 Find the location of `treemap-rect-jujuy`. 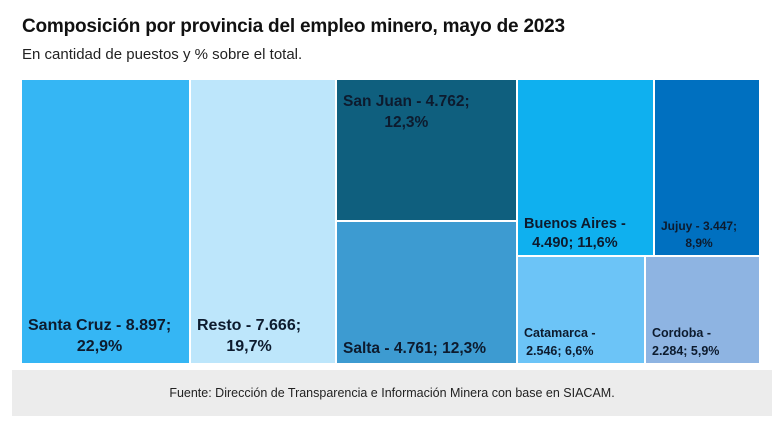

treemap-rect-jujuy is located at coordinates (707, 167).